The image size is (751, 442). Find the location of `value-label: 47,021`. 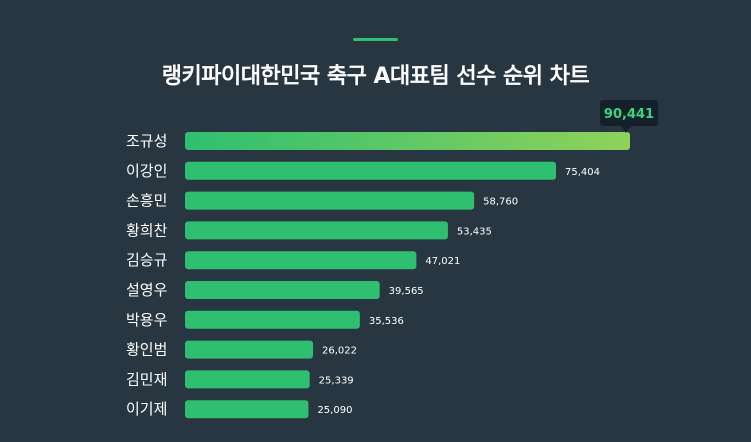

value-label: 47,021 is located at coordinates (442, 261).